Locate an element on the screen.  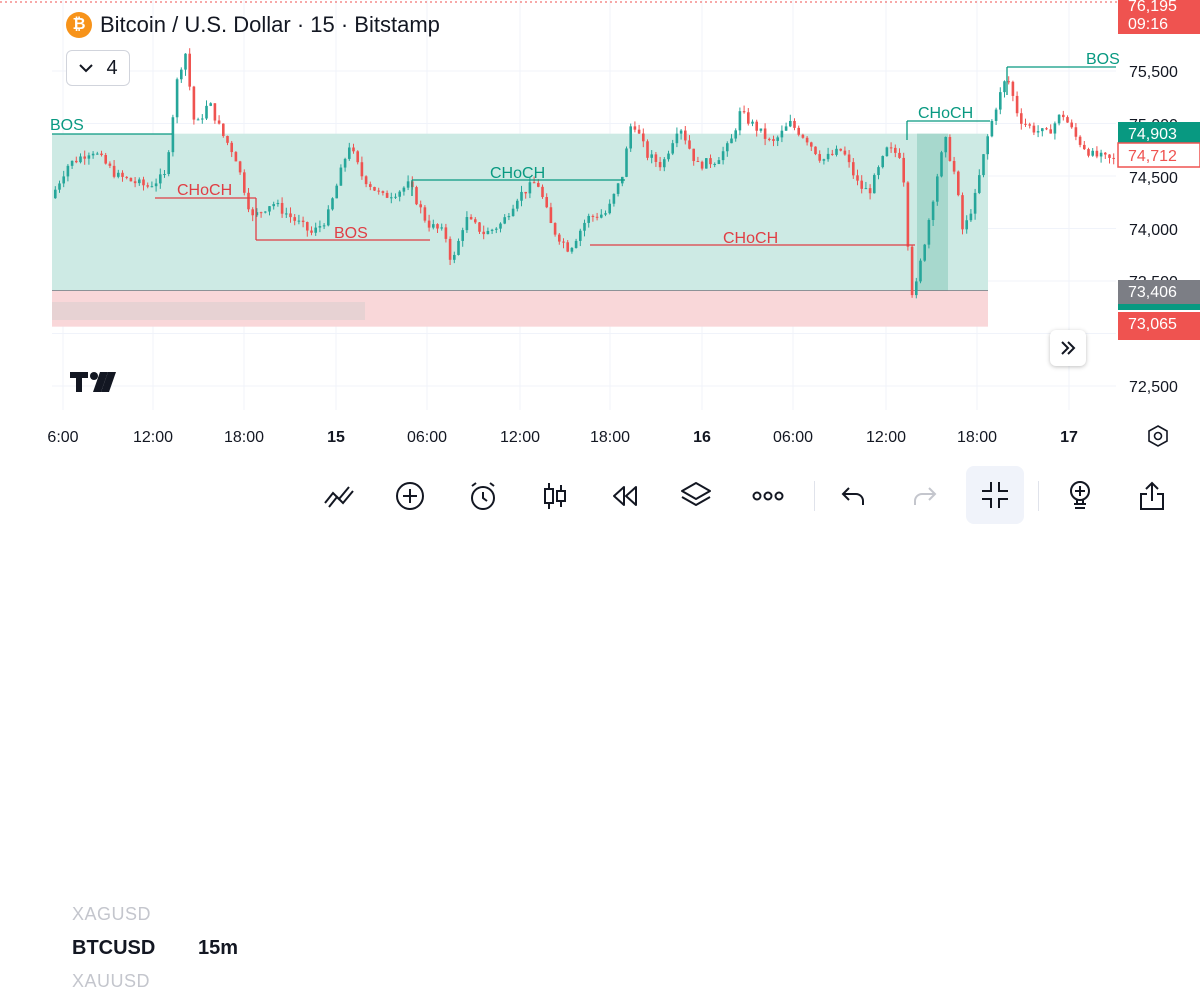
symbol-title: Bitcoin / U.S. Dollar · 15 · Bitstamp is located at coordinates (270, 24).